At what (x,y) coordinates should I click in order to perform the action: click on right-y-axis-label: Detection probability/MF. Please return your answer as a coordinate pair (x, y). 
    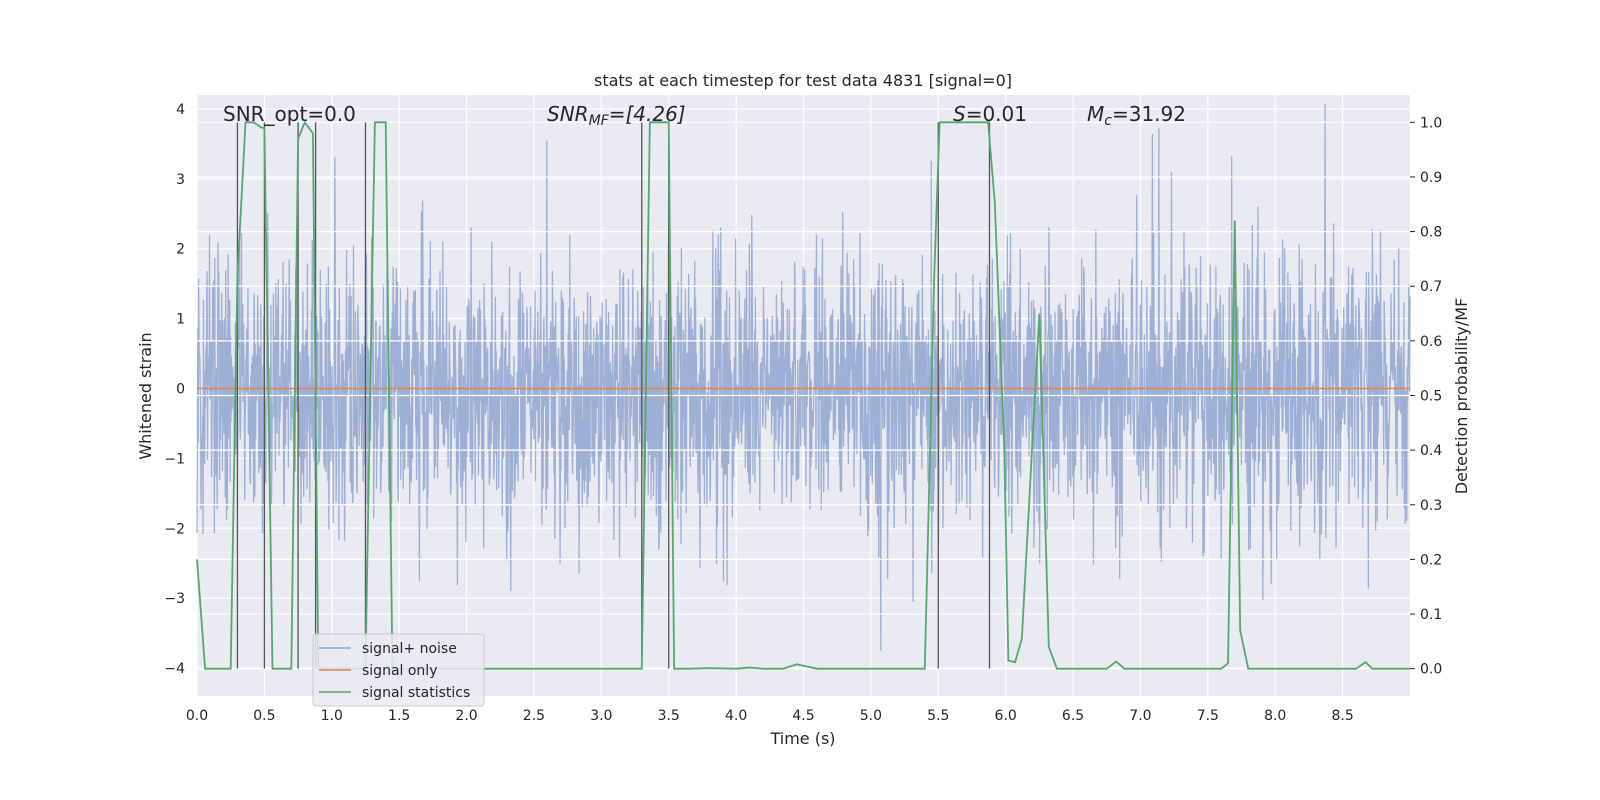
    Looking at the image, I should click on (1461, 396).